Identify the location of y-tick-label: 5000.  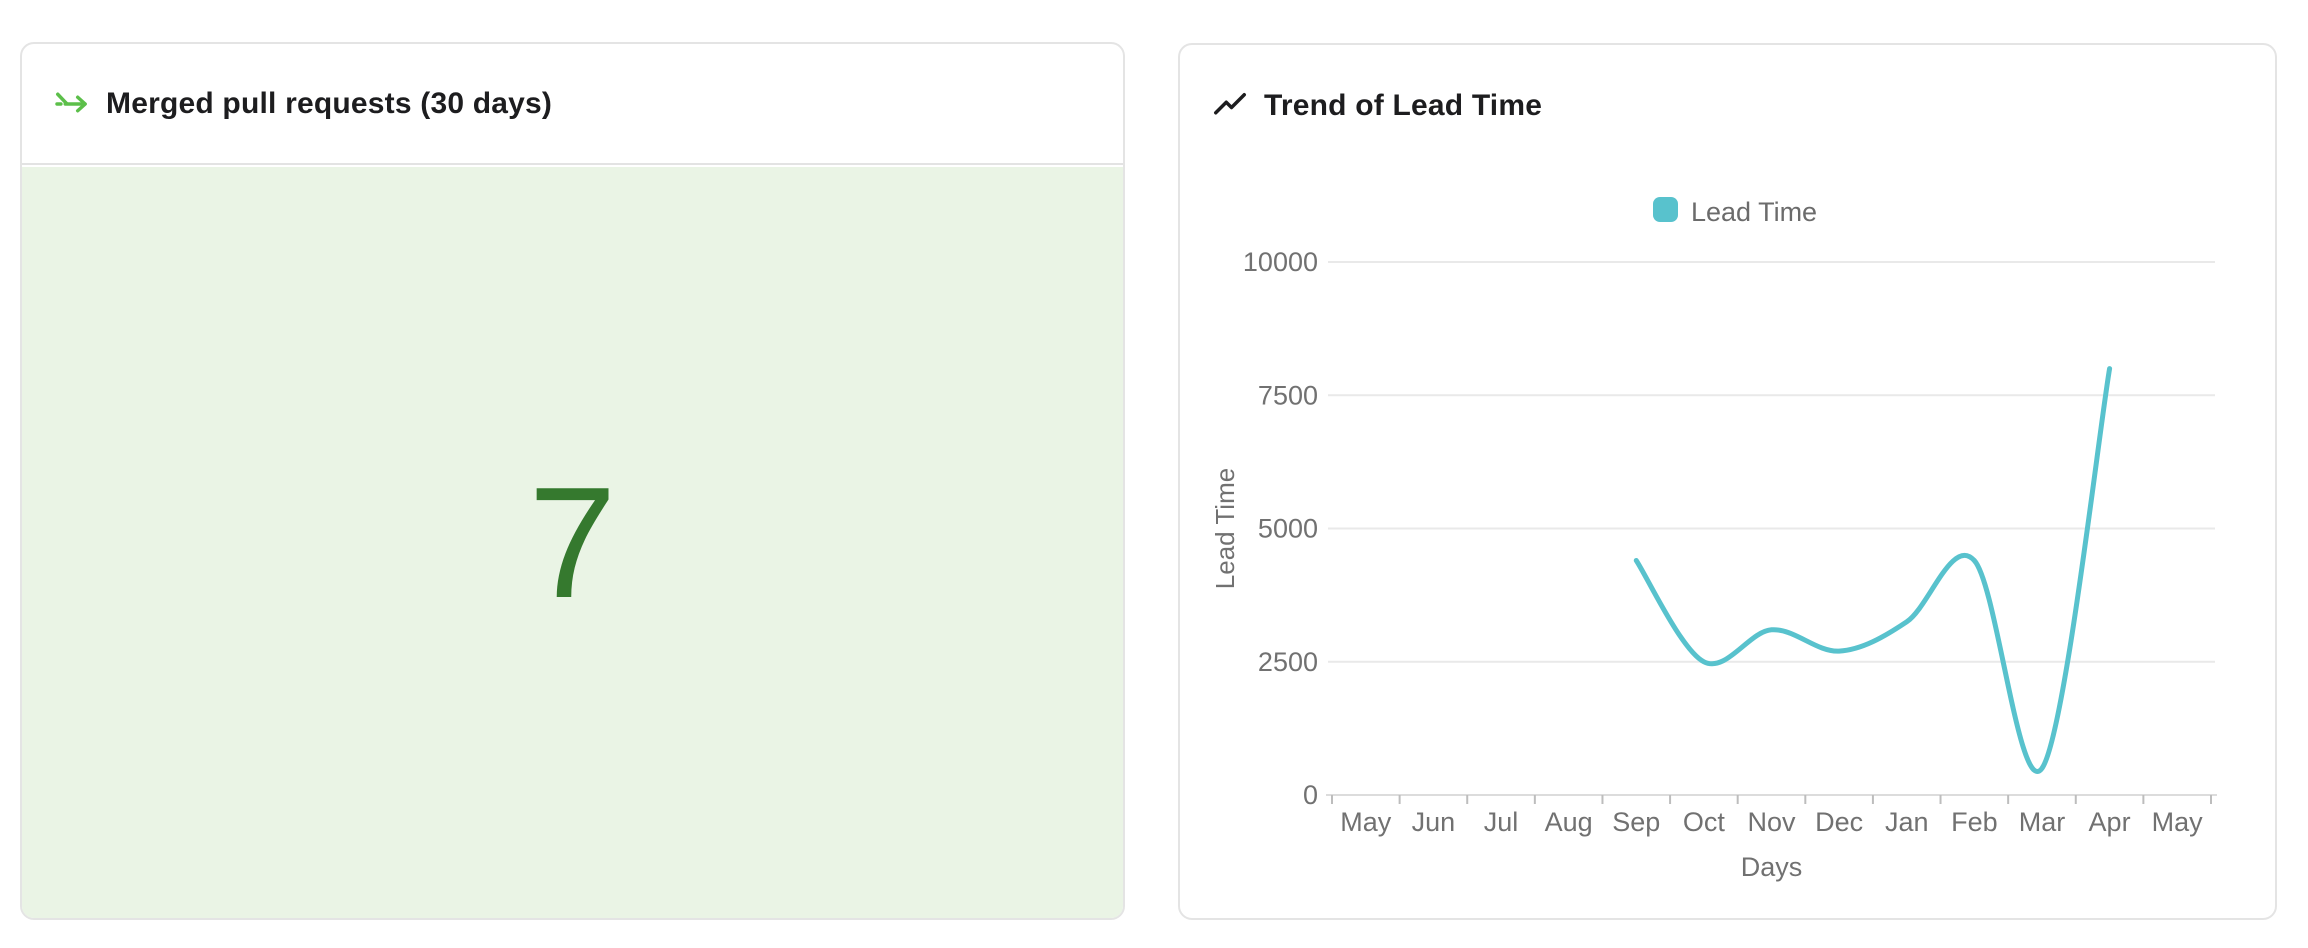
(1288, 529).